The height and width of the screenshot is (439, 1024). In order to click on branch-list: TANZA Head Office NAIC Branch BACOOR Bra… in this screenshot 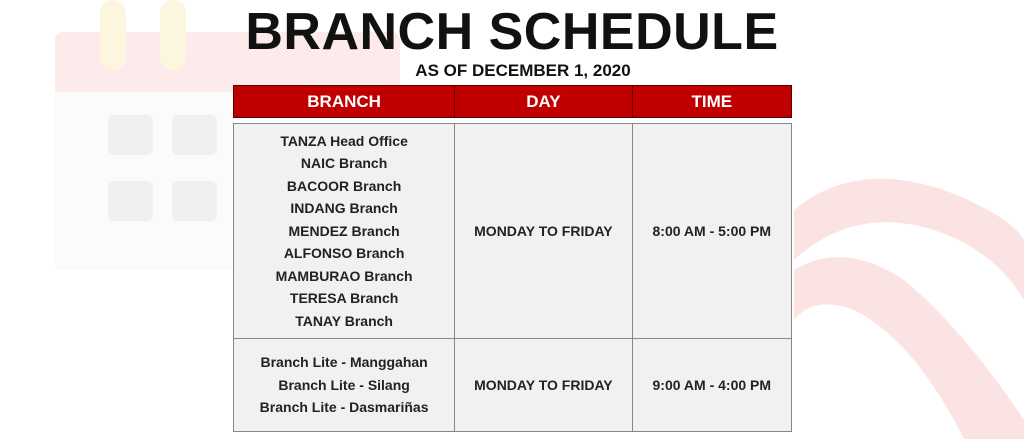, I will do `click(345, 231)`.